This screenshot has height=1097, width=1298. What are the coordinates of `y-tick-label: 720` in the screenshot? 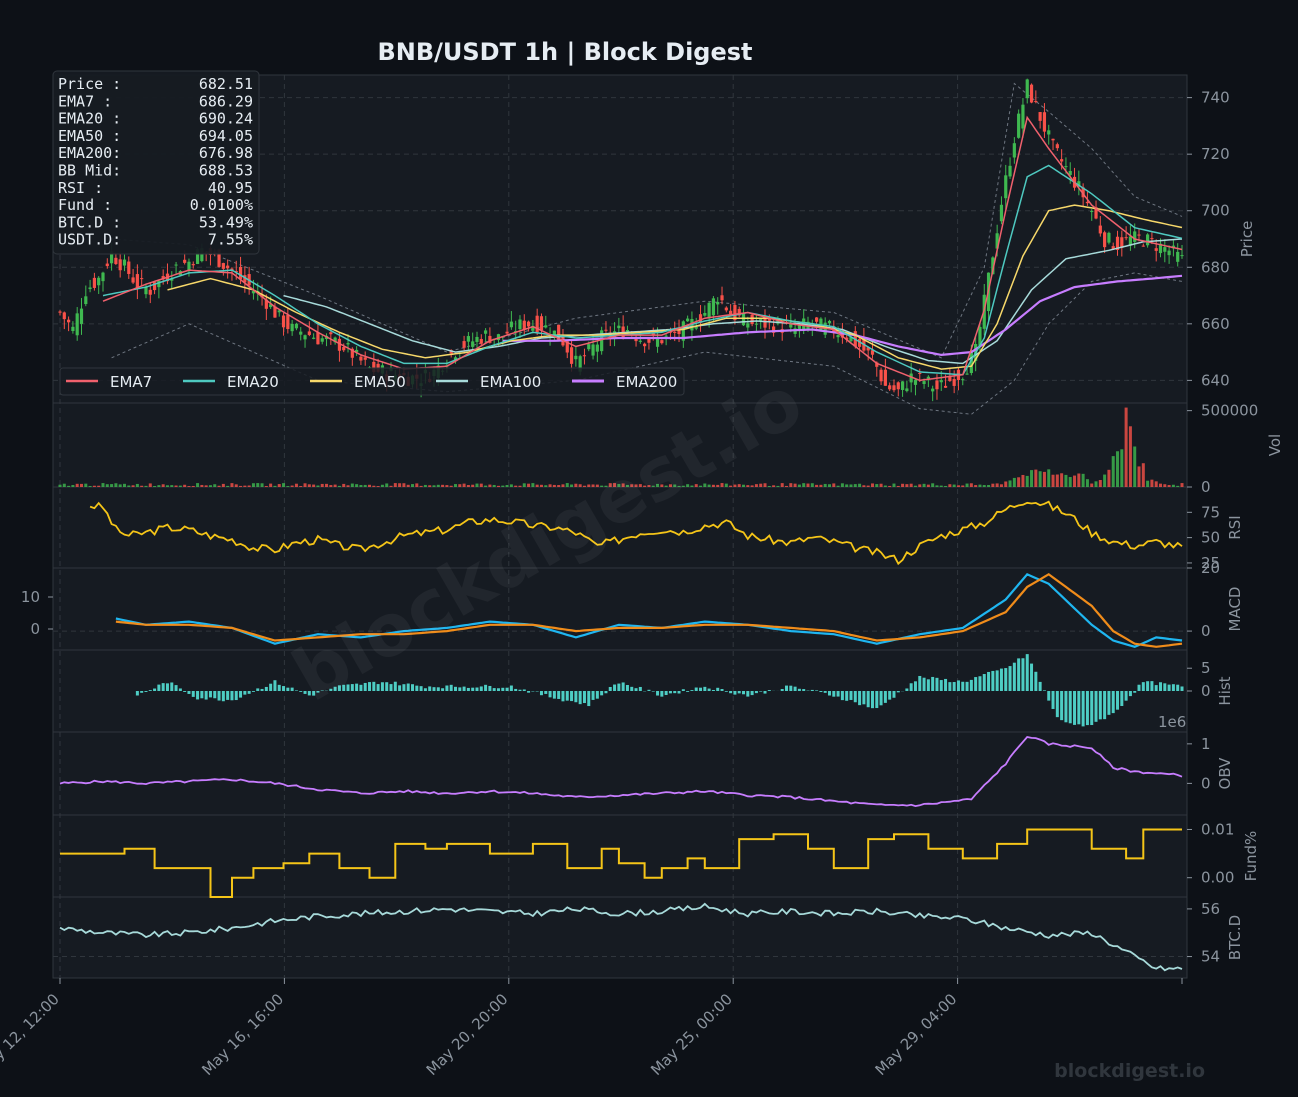 It's located at (1215, 154).